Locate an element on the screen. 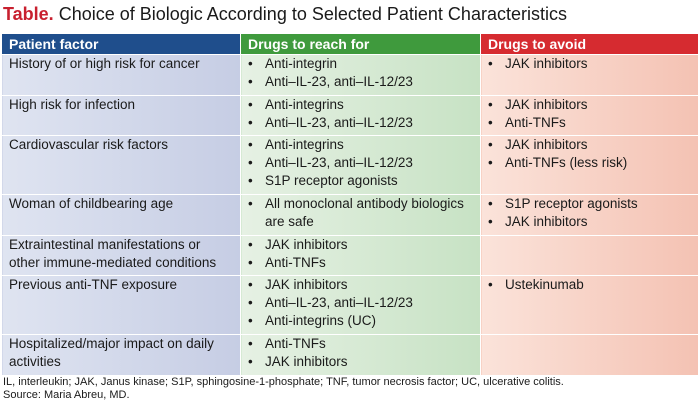  patient-factor-cell: History of or high risk for cancer is located at coordinates (121, 75).